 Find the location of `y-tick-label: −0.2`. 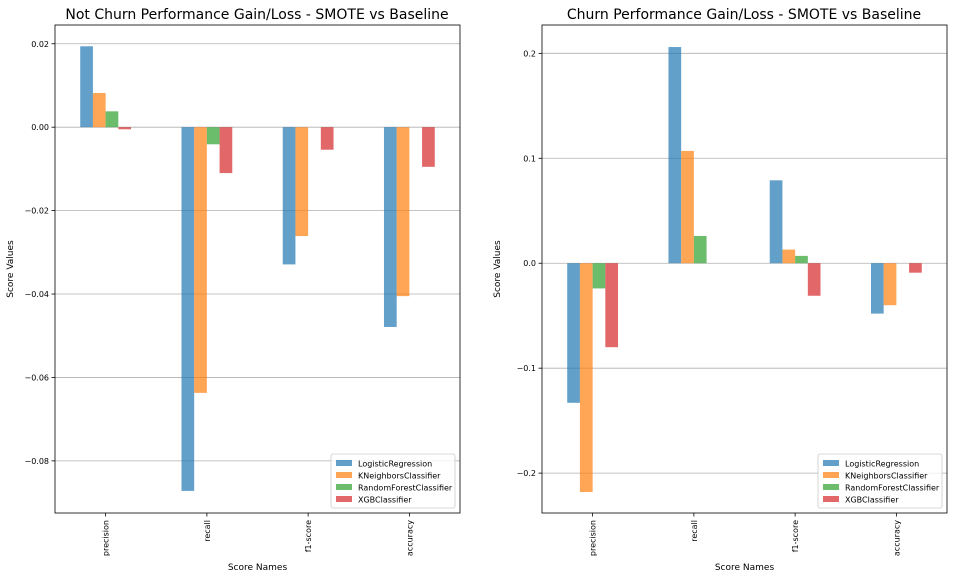

y-tick-label: −0.2 is located at coordinates (526, 473).